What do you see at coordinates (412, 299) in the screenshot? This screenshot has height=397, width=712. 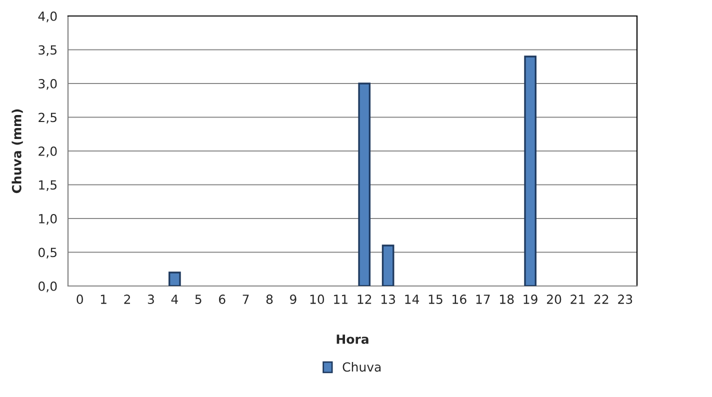 I see `x-tick-label: 14` at bounding box center [412, 299].